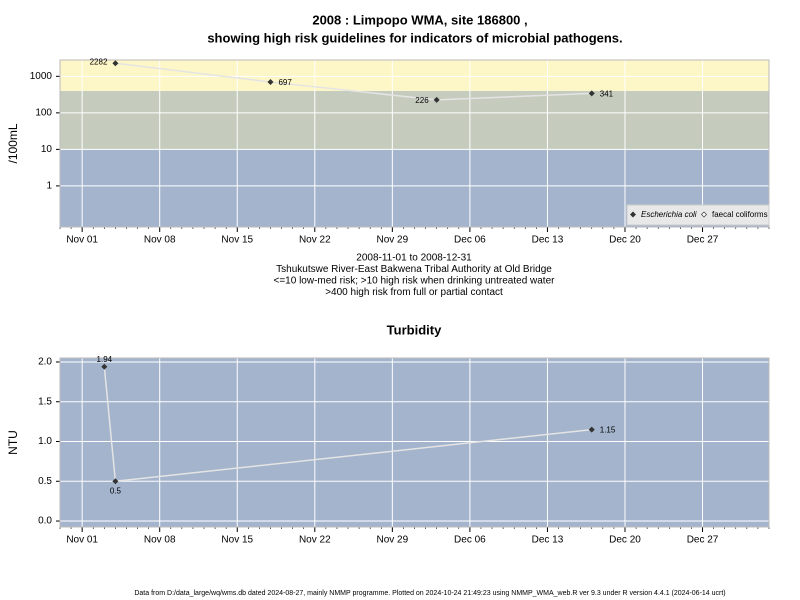 The height and width of the screenshot is (600, 800). Describe the element at coordinates (419, 19) in the screenshot. I see `chart-title: 2008 : Limpopo WMA, site 186800 ,` at that location.